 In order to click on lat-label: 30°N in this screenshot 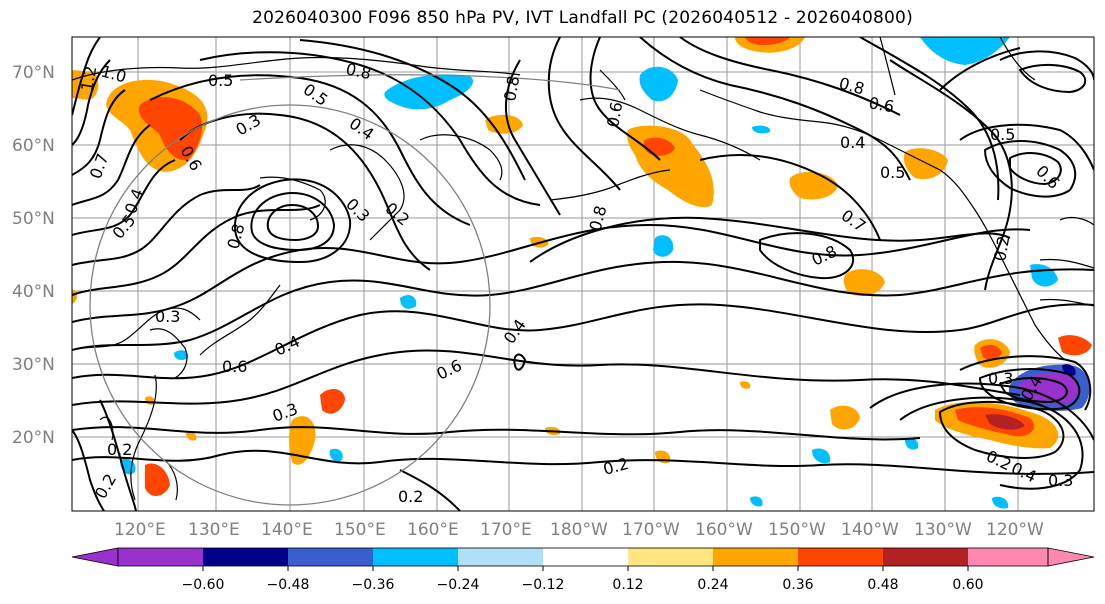, I will do `click(33, 365)`.